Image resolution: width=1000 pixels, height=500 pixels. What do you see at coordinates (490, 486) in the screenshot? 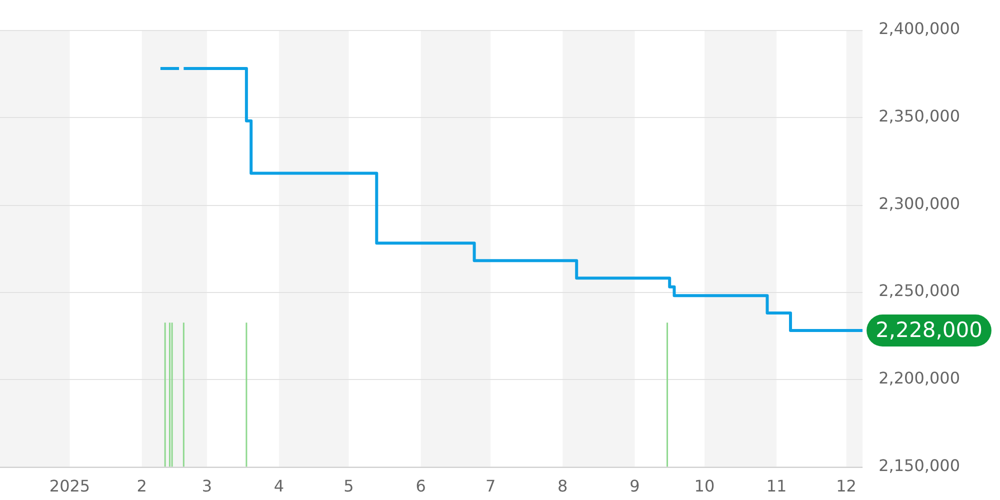
I see `x-tick-label: 7` at bounding box center [490, 486].